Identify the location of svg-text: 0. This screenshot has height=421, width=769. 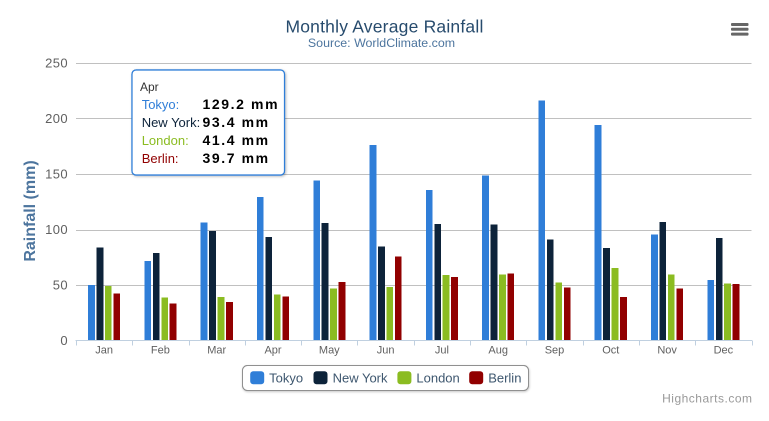
(64, 340).